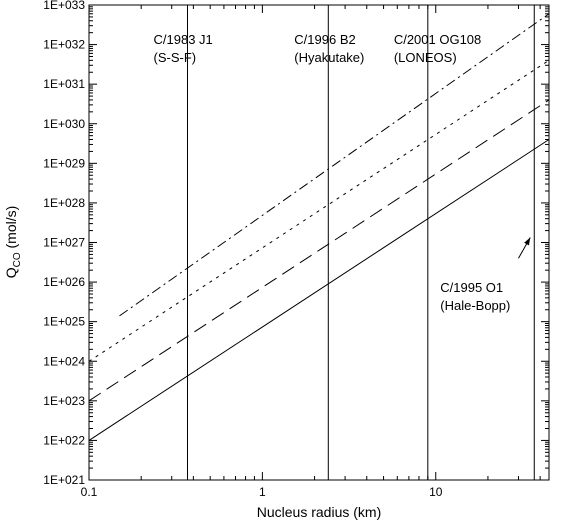 This screenshot has width=563, height=524. I want to click on y-axis-label-subscript: CO, so click(17, 259).